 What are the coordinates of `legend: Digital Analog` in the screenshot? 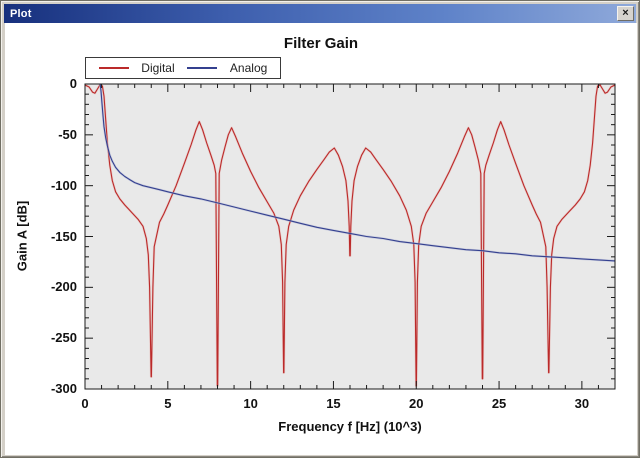 It's located at (183, 68).